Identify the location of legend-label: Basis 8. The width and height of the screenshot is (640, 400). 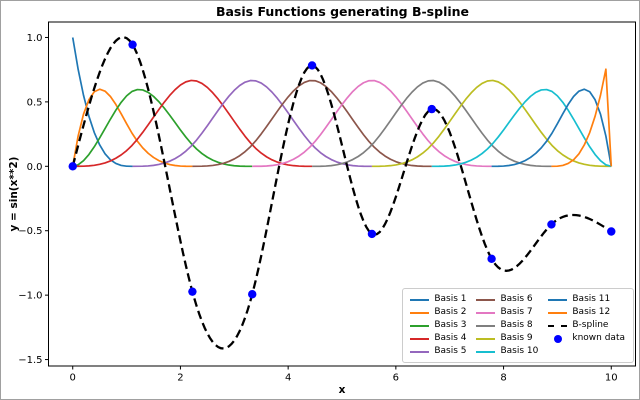
(516, 325).